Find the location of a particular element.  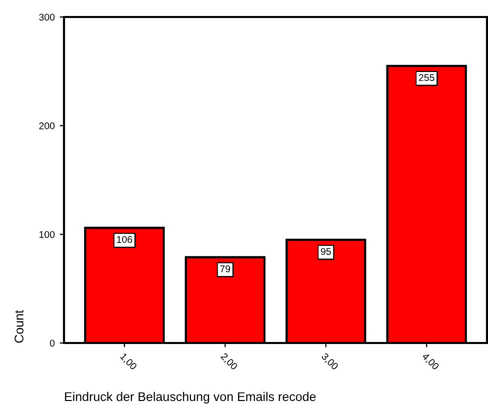

y-tick-label: 0 is located at coordinates (52, 343).